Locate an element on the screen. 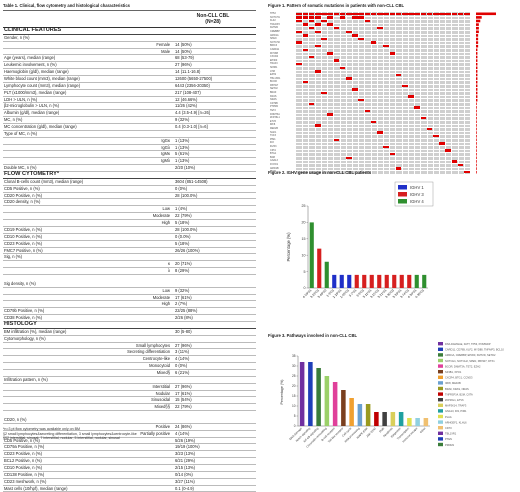 The height and width of the screenshot is (492, 520). row-value: 17 (61%) is located at coordinates (183, 297).